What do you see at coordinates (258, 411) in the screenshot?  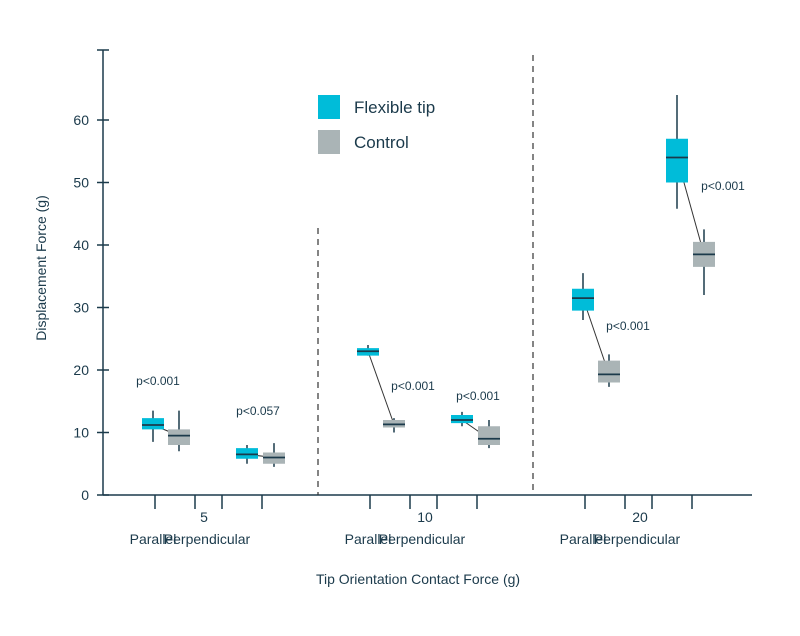 I see `p-value-label: p<0.057` at bounding box center [258, 411].